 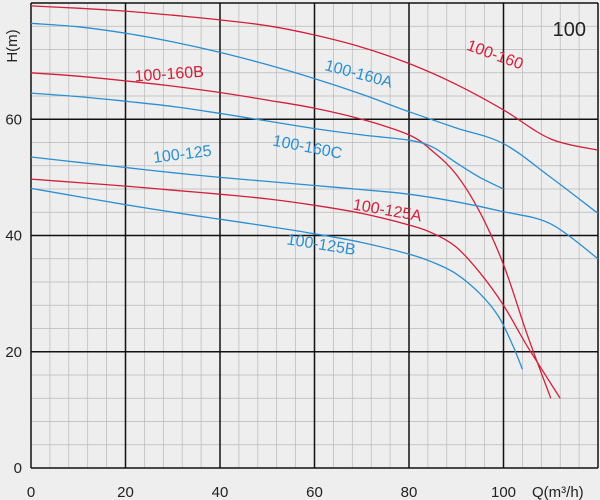 What do you see at coordinates (169, 75) in the screenshot?
I see `curve-label: 100-160B` at bounding box center [169, 75].